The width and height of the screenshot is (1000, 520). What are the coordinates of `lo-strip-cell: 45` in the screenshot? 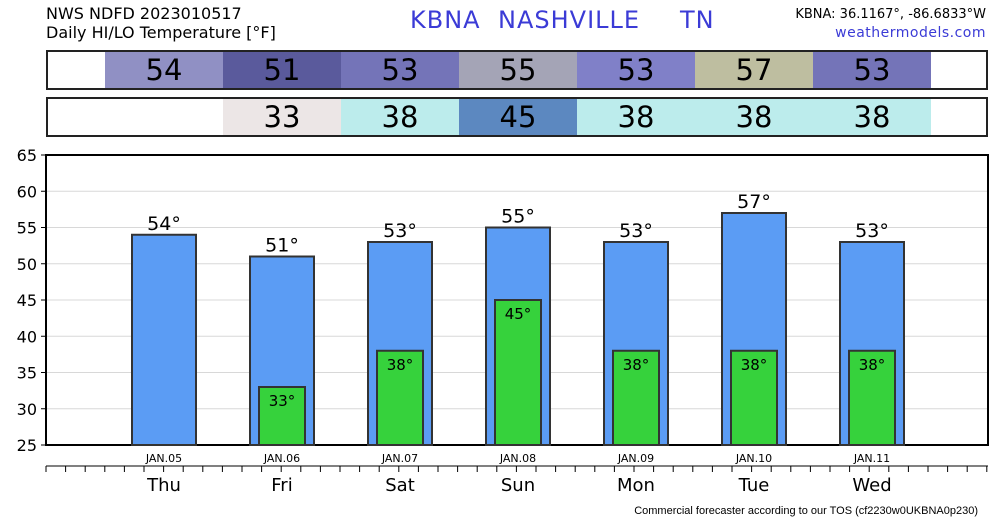 It's located at (518, 117).